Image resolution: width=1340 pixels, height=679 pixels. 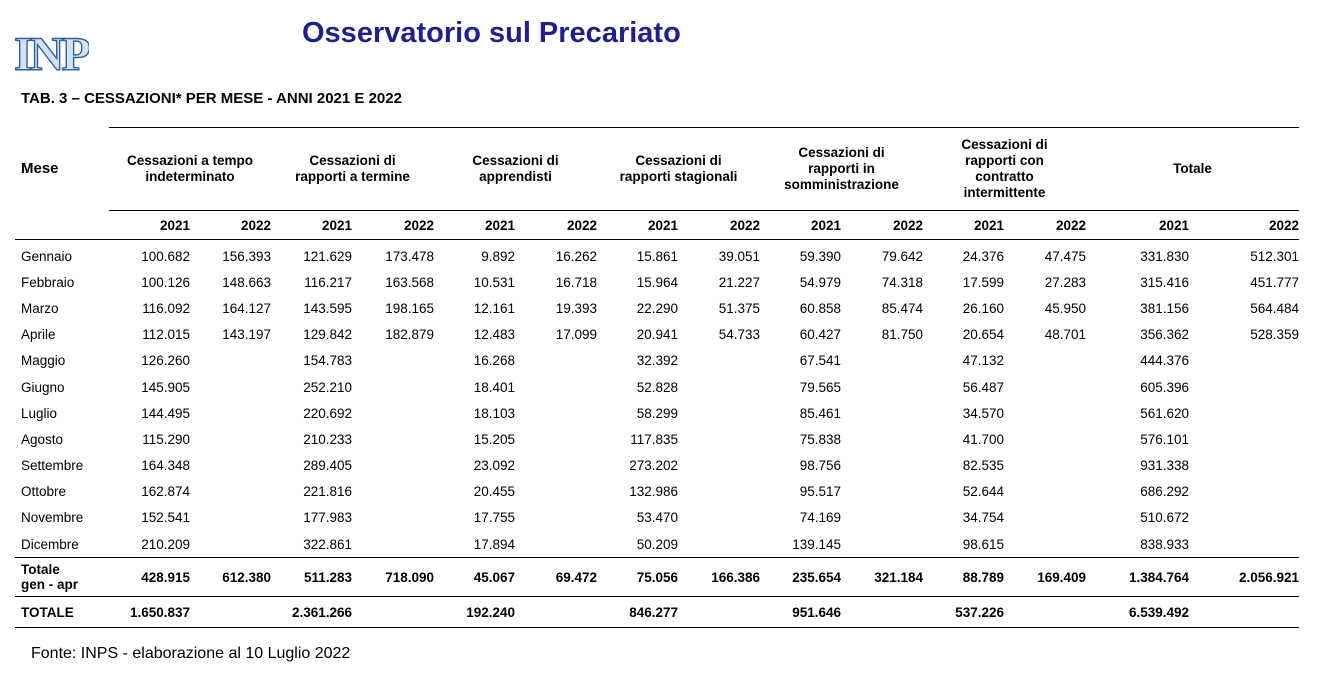 What do you see at coordinates (882, 577) in the screenshot?
I see `table-cell: 321.184` at bounding box center [882, 577].